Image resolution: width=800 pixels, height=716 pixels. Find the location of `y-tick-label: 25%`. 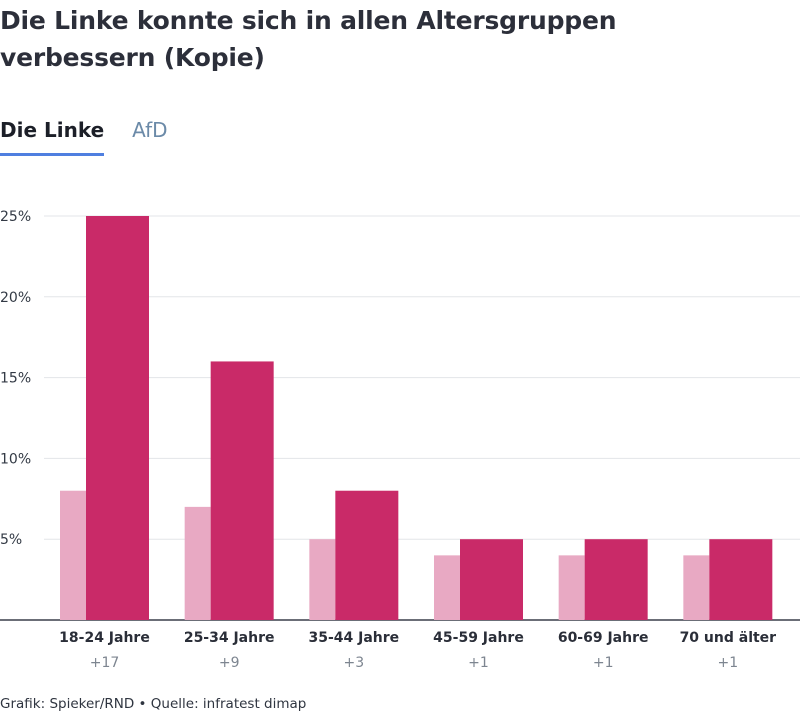

y-tick-label: 25% is located at coordinates (15, 217).